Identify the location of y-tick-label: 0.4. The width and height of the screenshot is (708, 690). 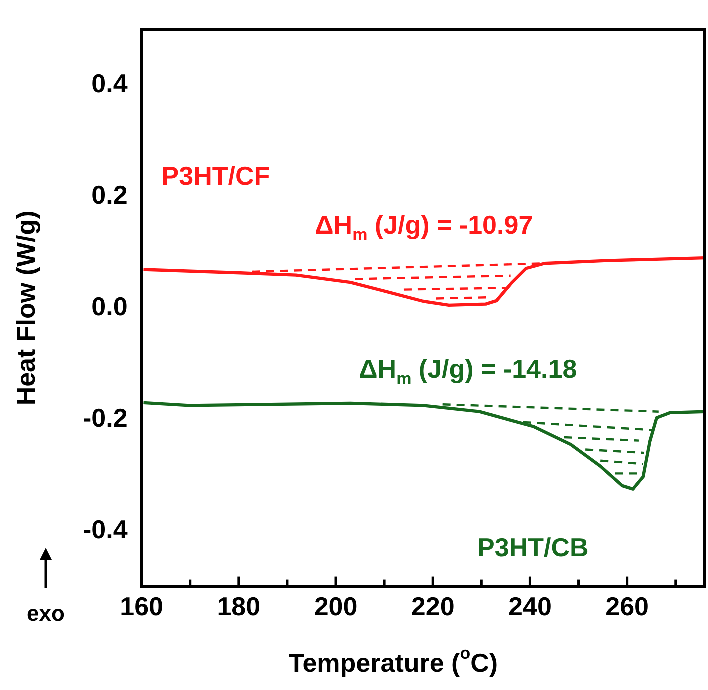
(110, 83).